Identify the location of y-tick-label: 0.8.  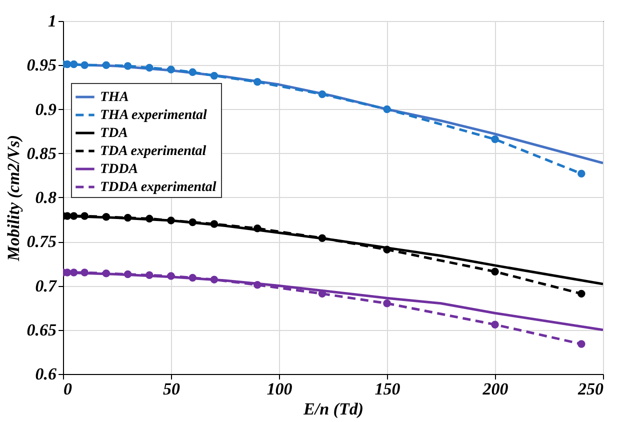
(46, 197).